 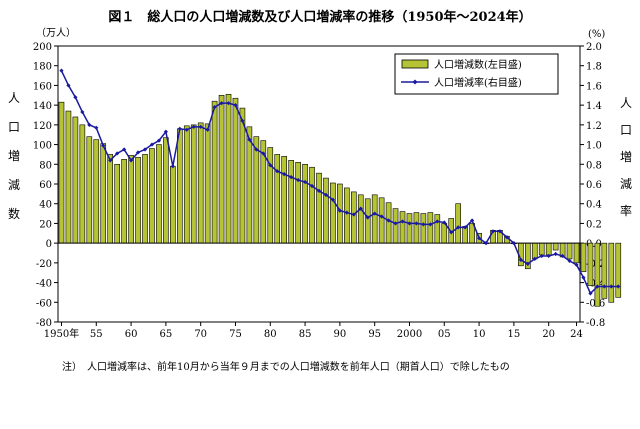 I want to click on right-tick-label: -0.8, so click(x=595, y=323).